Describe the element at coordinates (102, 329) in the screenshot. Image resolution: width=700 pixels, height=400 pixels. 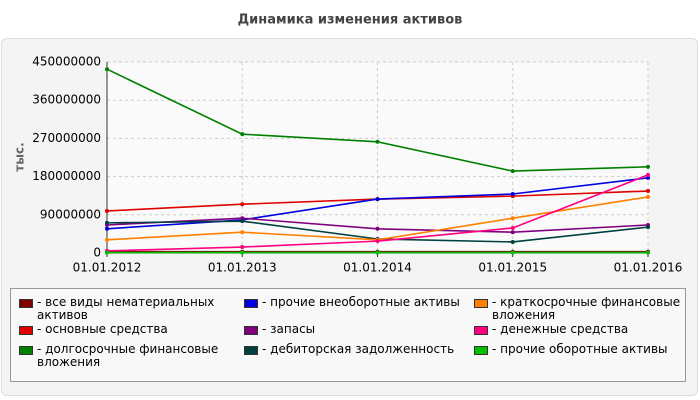
I see `legend-label: - основные средства` at that location.